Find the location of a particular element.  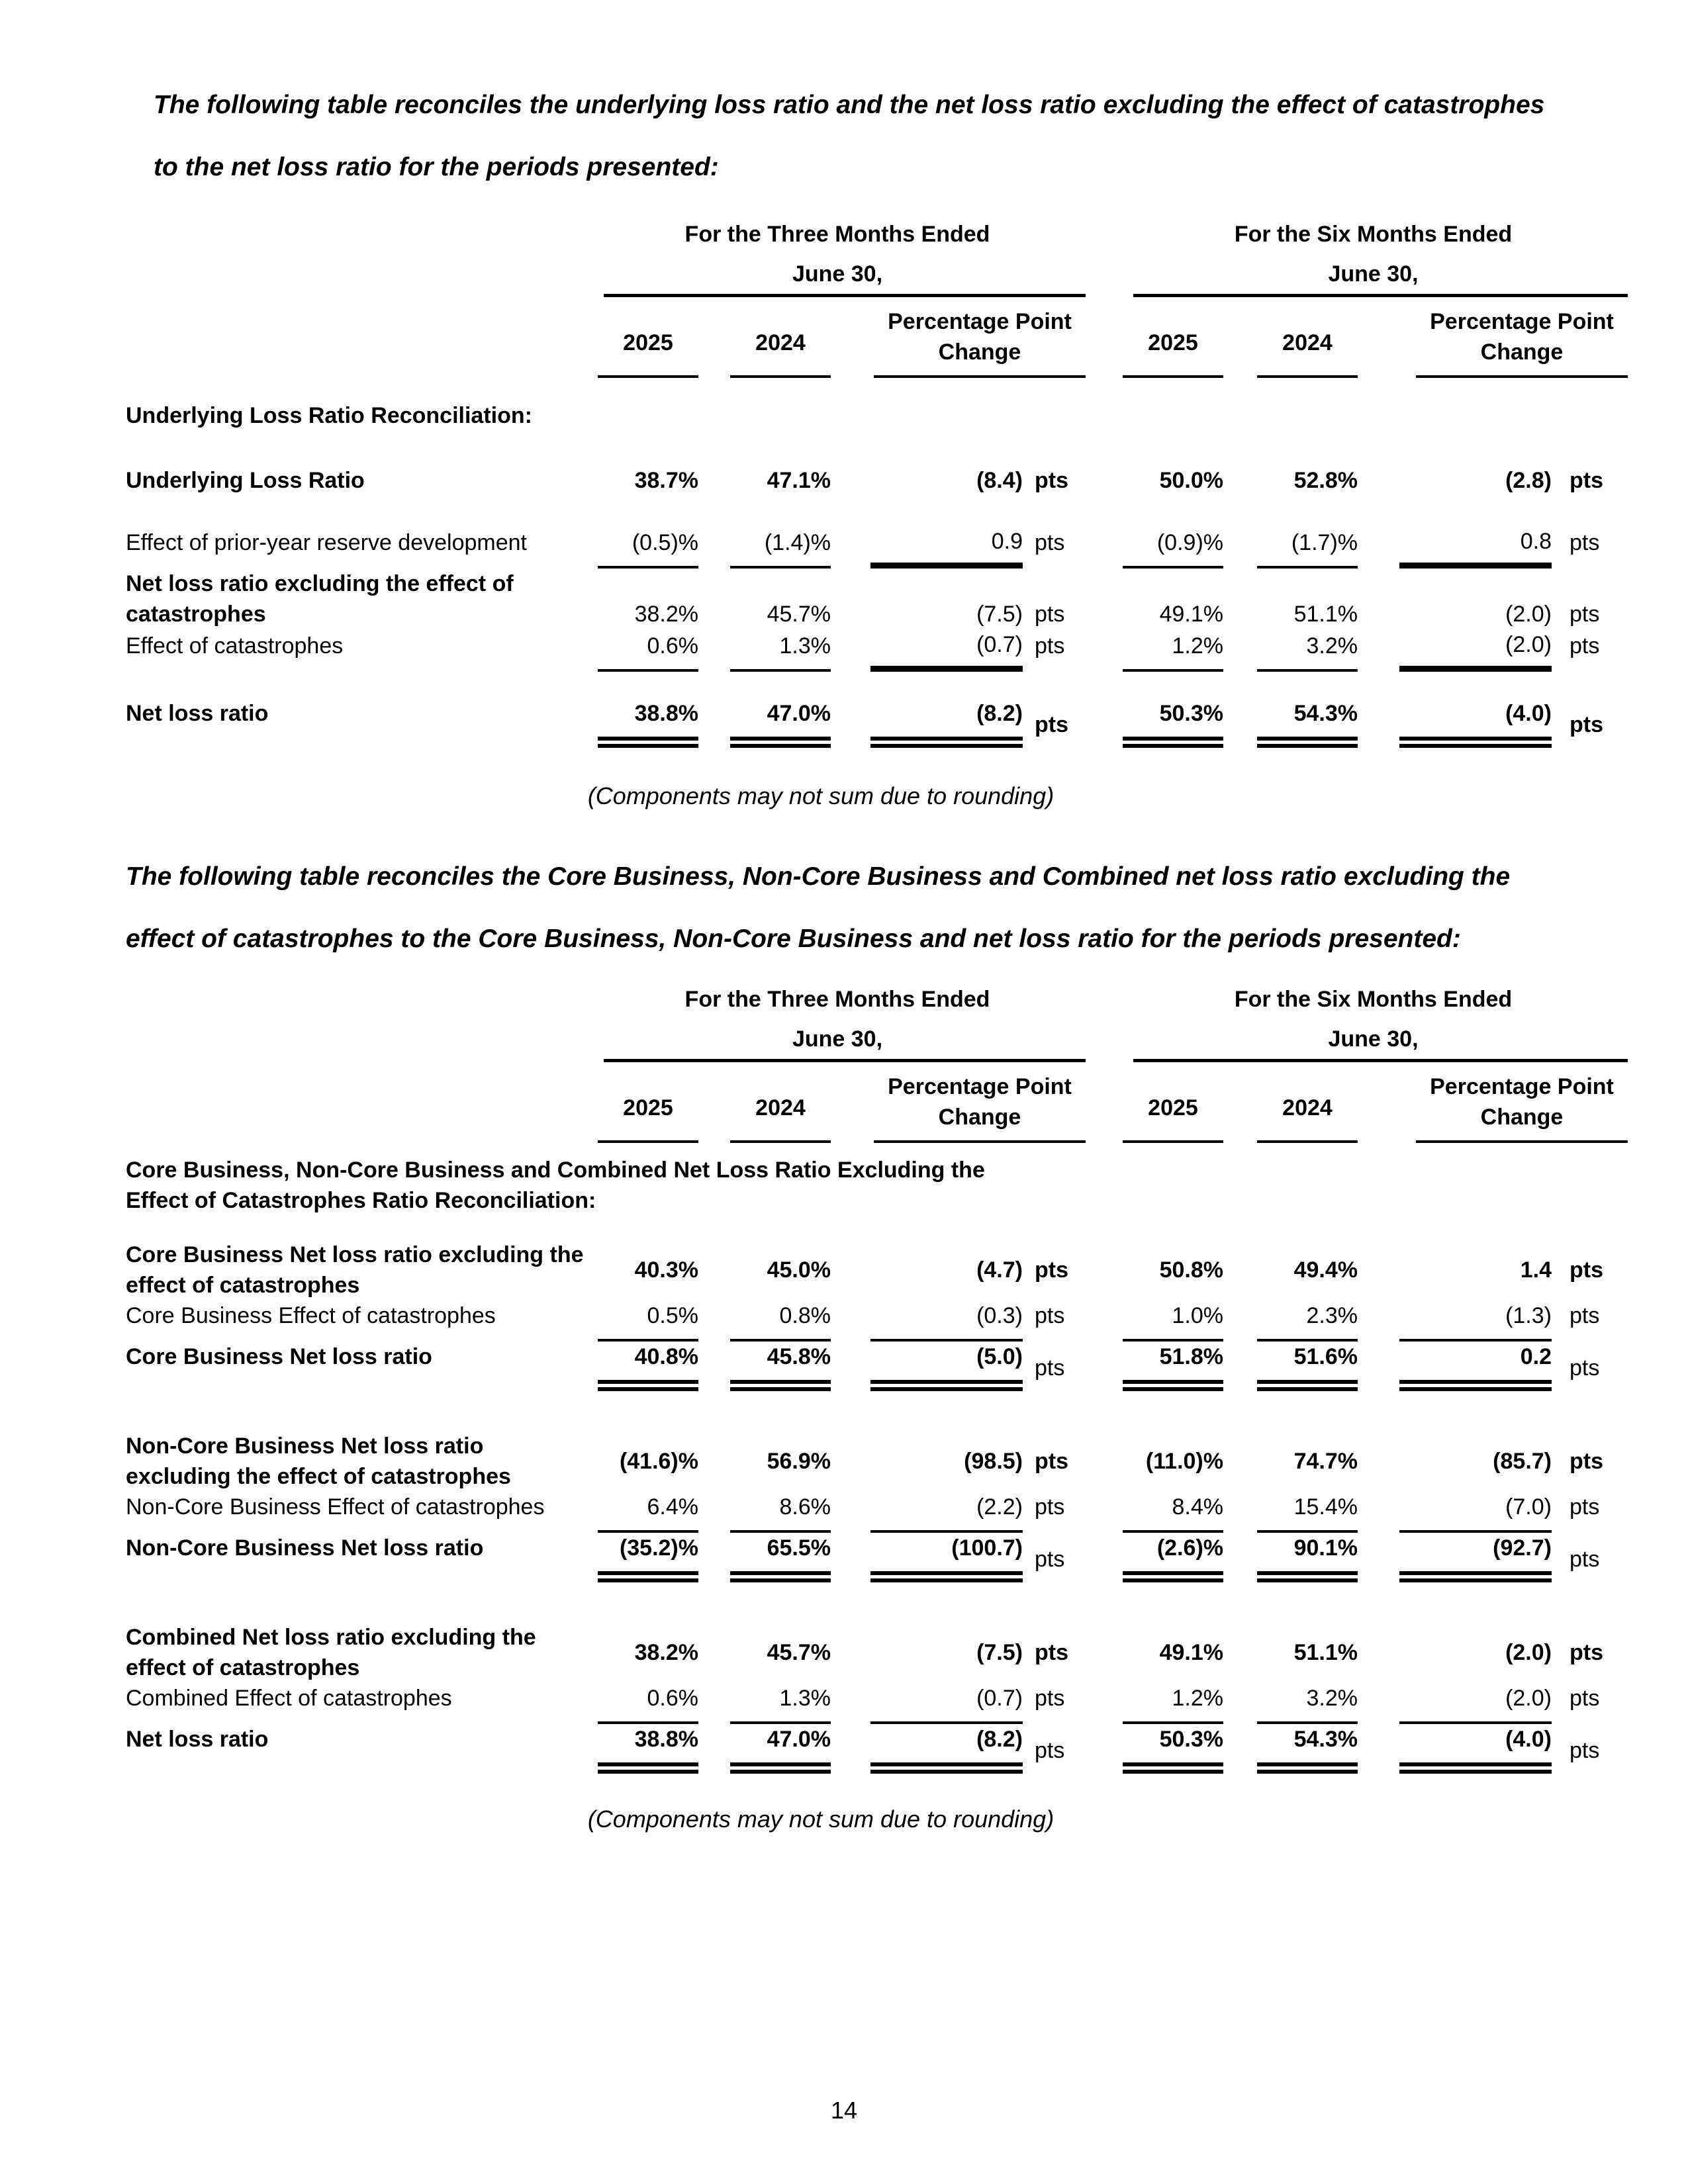

value-3mo-ppc: (98.5) is located at coordinates (993, 1462).